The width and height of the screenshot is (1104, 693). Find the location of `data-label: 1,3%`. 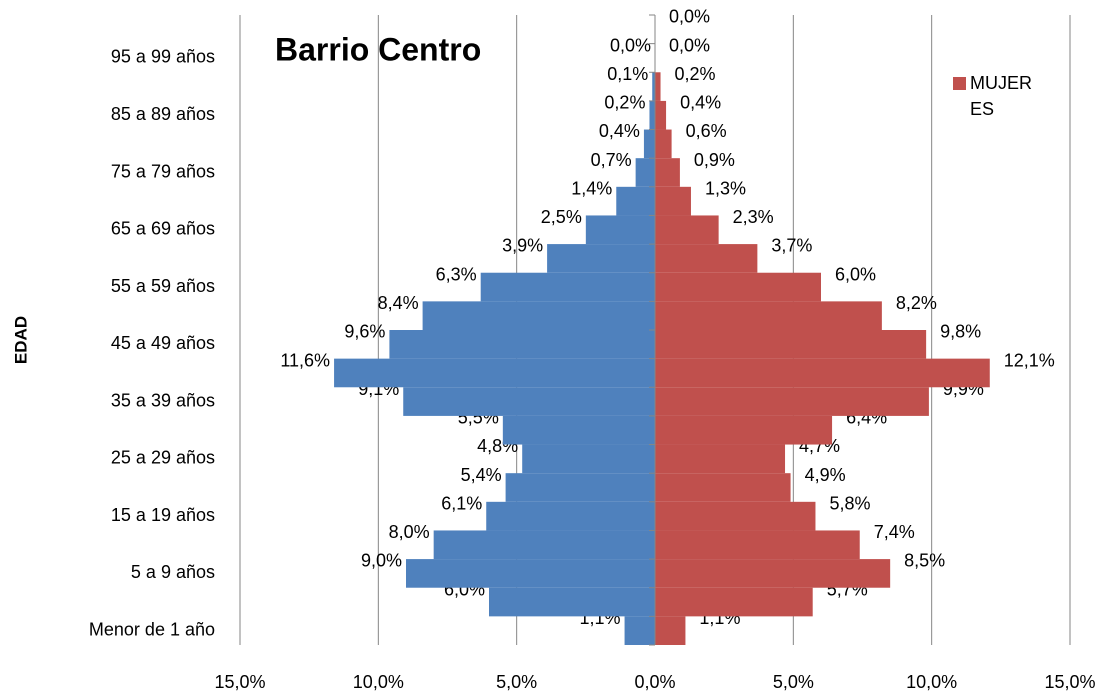

data-label: 1,3% is located at coordinates (725, 188).